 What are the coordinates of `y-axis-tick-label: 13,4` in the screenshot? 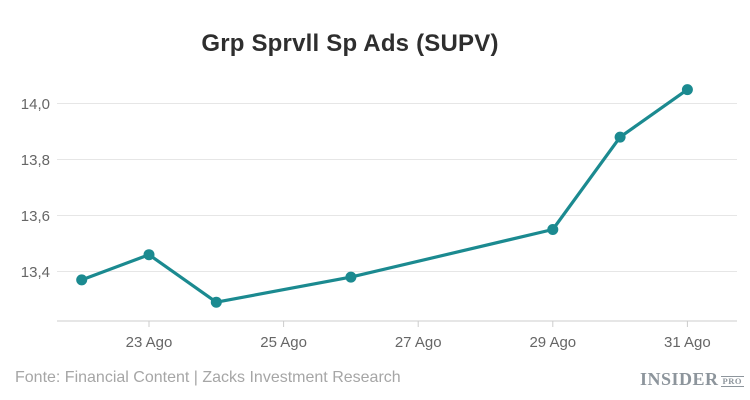 It's located at (35, 272).